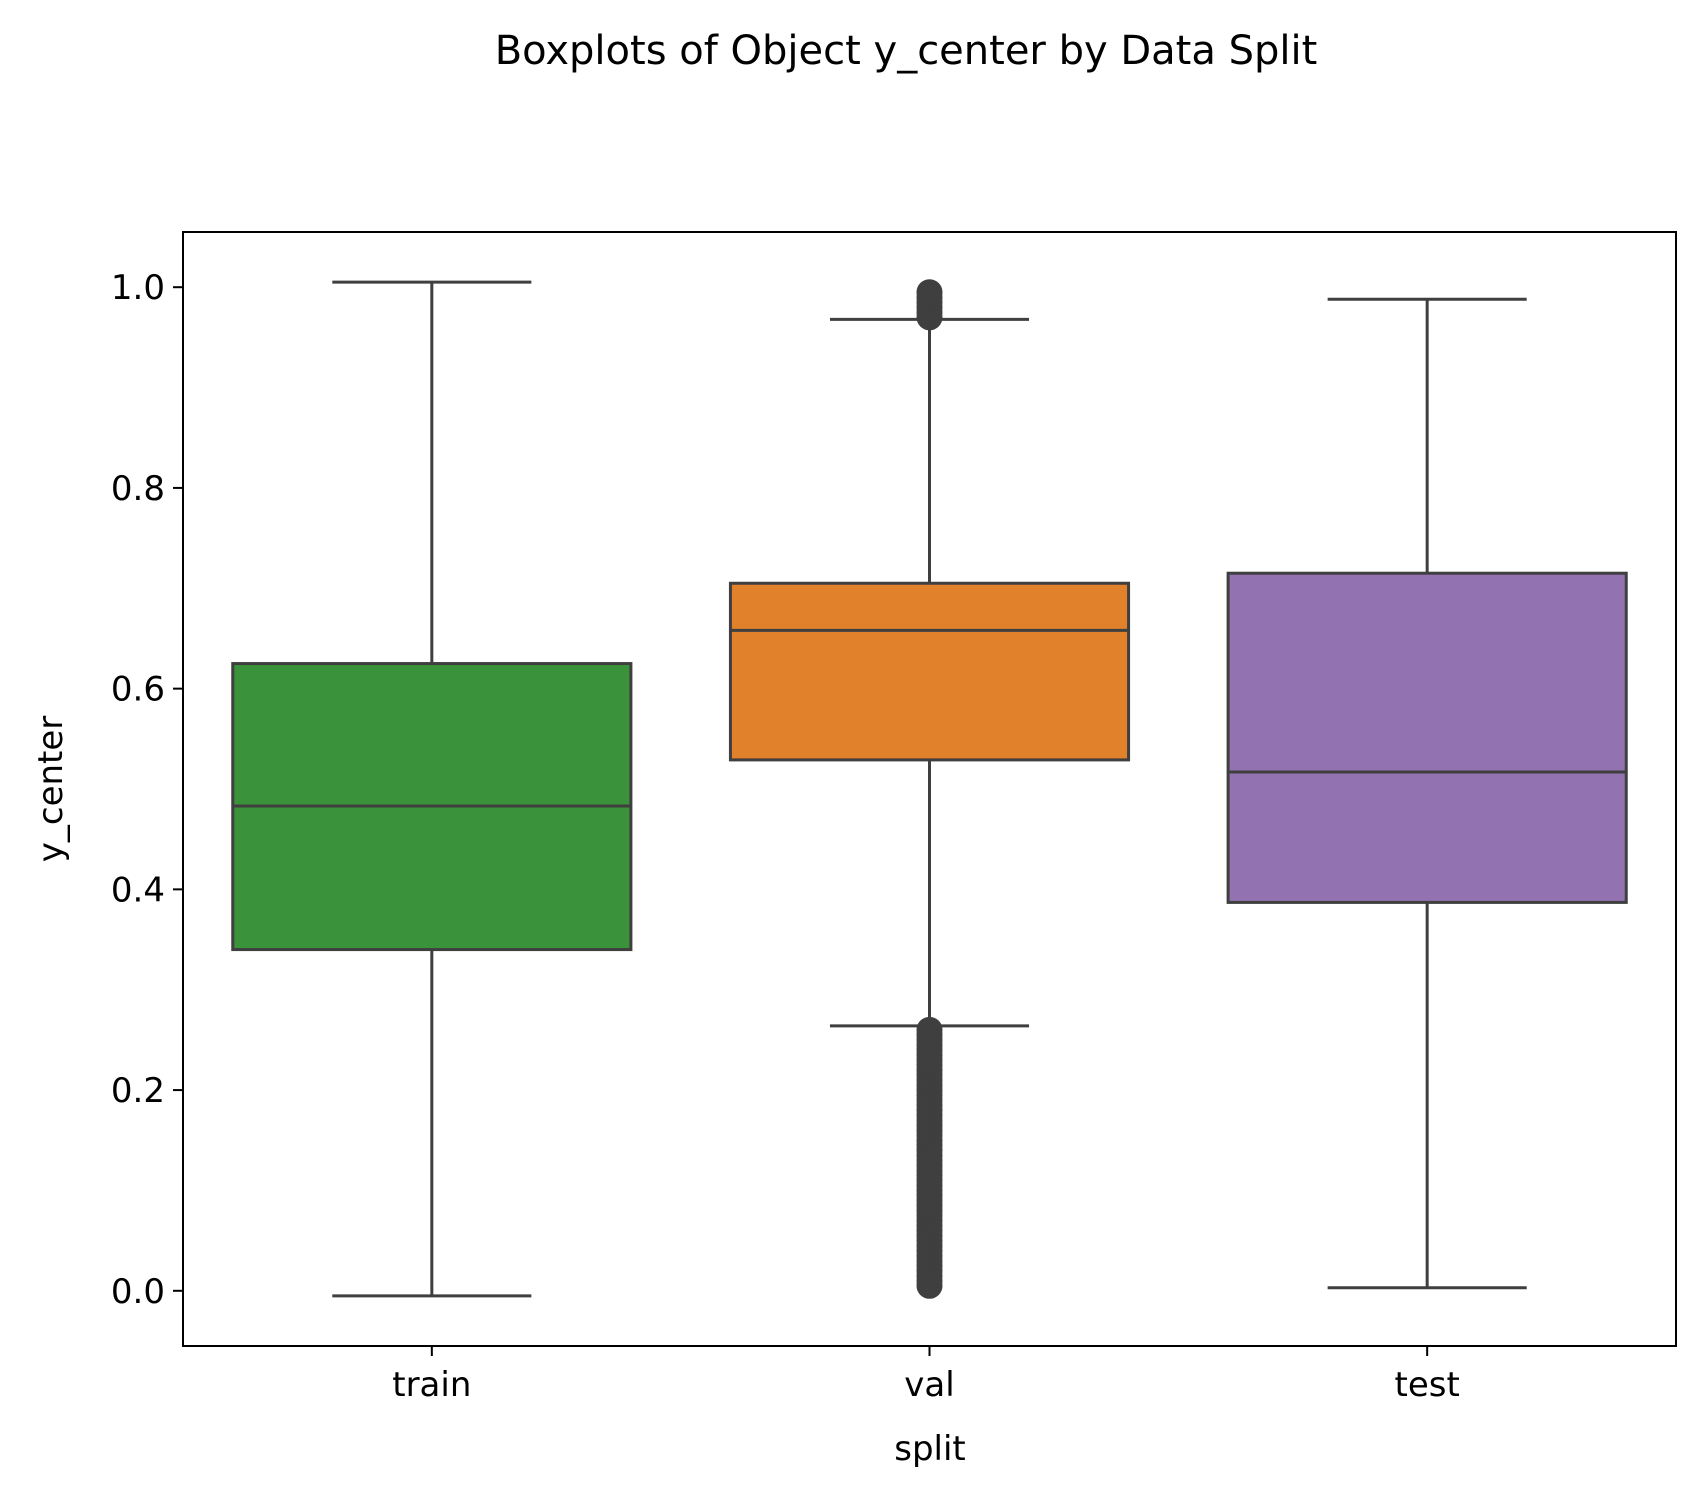 The width and height of the screenshot is (1700, 1501). Describe the element at coordinates (929, 1385) in the screenshot. I see `x-tick-label: val` at that location.